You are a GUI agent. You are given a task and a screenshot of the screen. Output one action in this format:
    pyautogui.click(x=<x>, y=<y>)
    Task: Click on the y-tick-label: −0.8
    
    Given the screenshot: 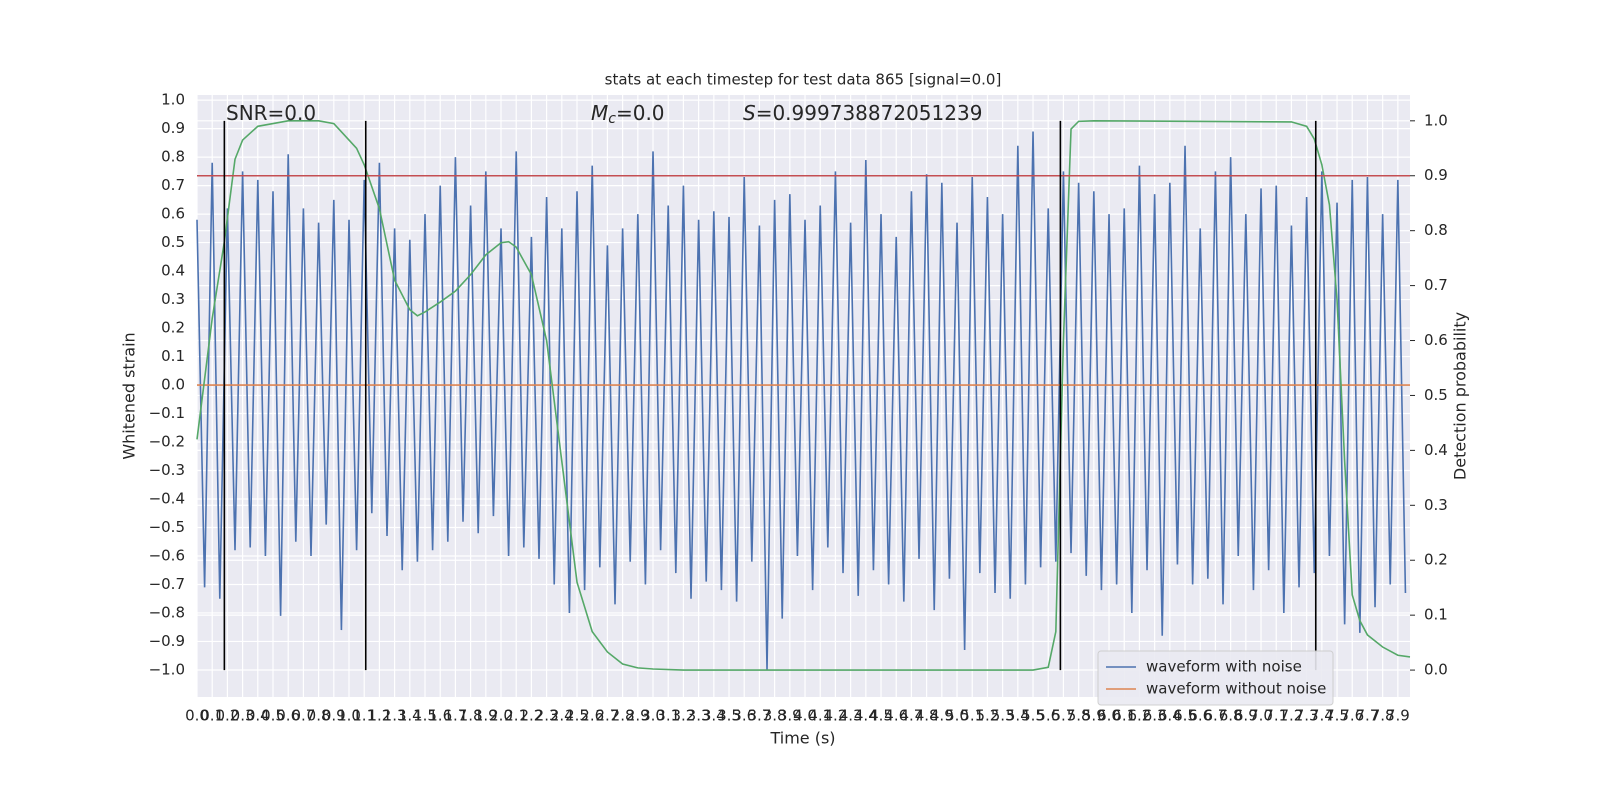 What is the action you would take?
    pyautogui.click(x=167, y=612)
    